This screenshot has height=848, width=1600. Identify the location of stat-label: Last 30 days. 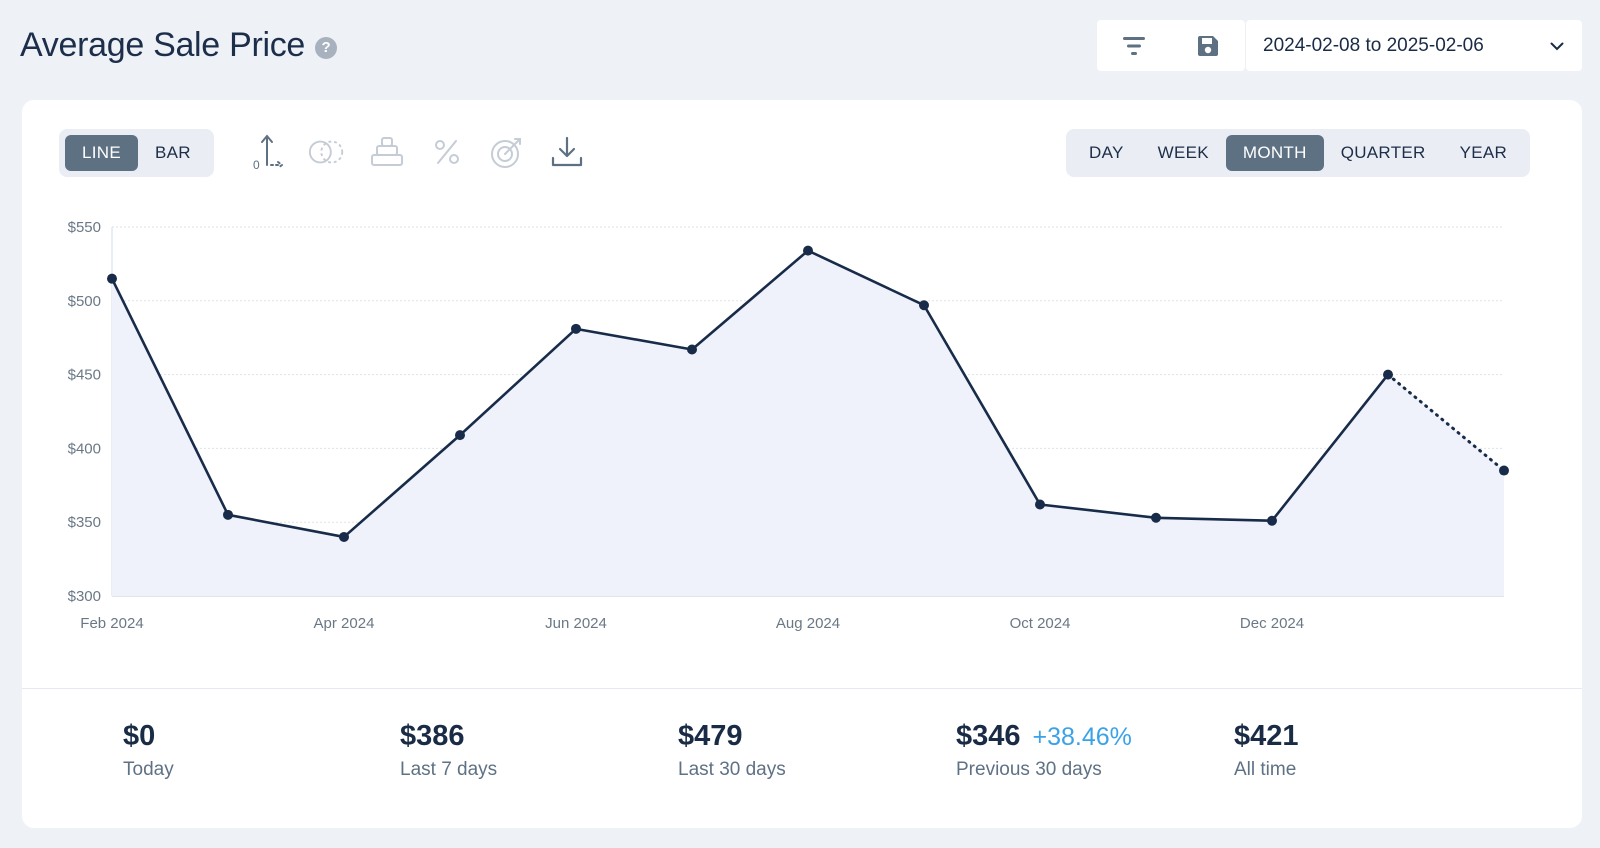
(732, 769).